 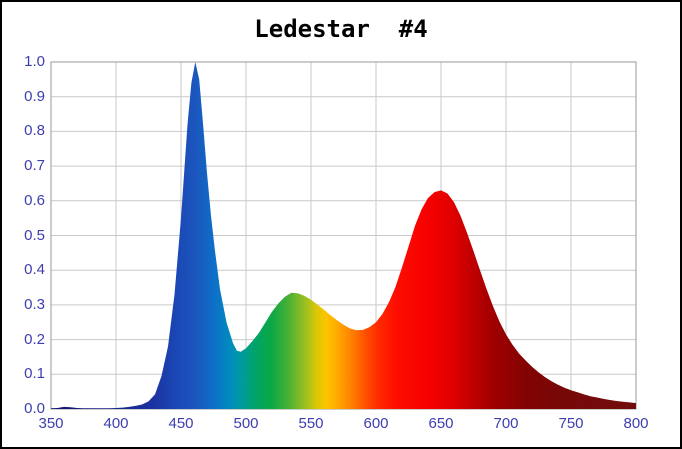 I want to click on y-tick-label: 0.3, so click(x=34, y=304).